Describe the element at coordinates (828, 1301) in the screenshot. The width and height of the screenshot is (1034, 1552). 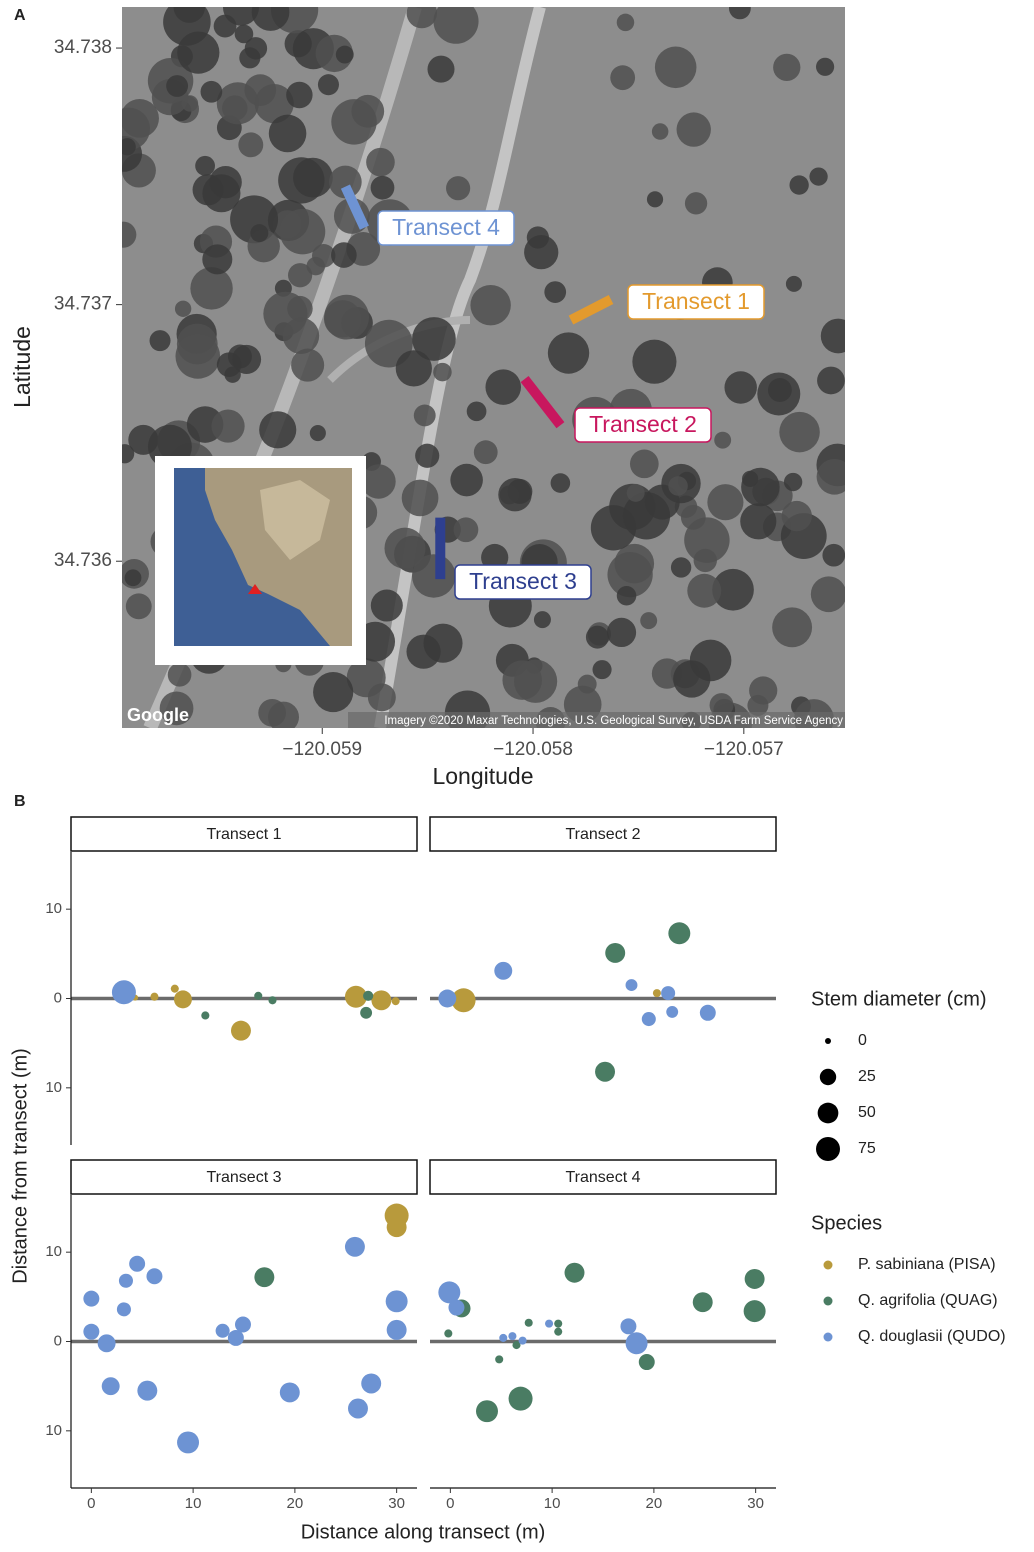
I see `species-legend-key` at that location.